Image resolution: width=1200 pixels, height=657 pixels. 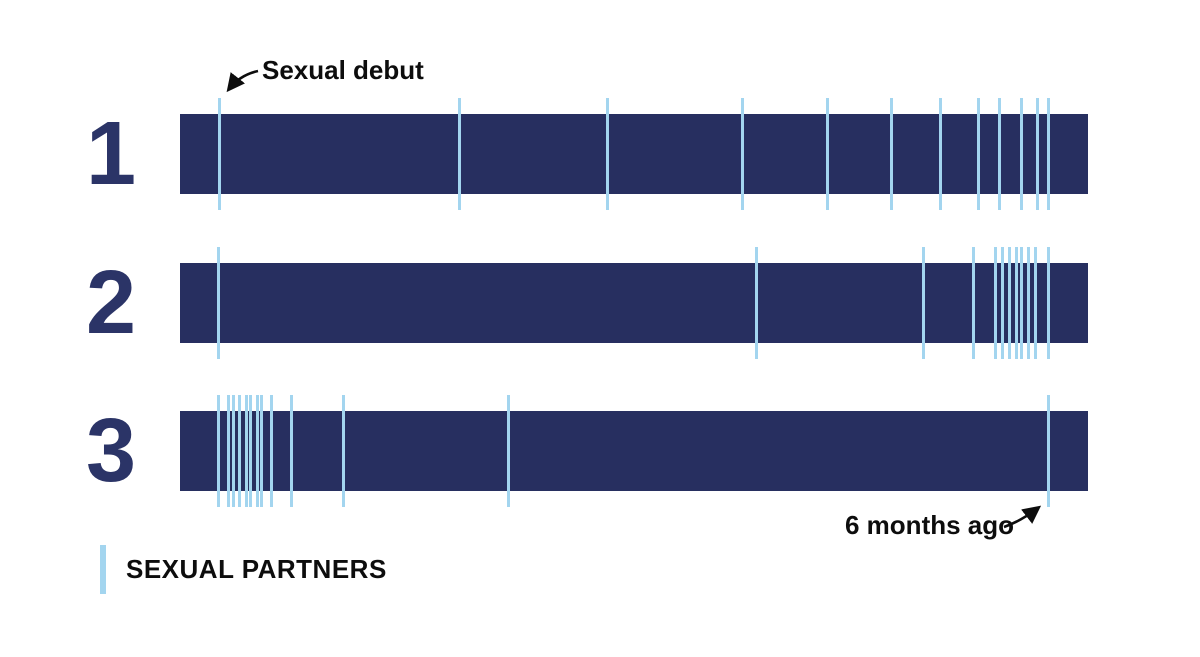 I want to click on sexual-debut-label: Sexual debut, so click(x=343, y=70).